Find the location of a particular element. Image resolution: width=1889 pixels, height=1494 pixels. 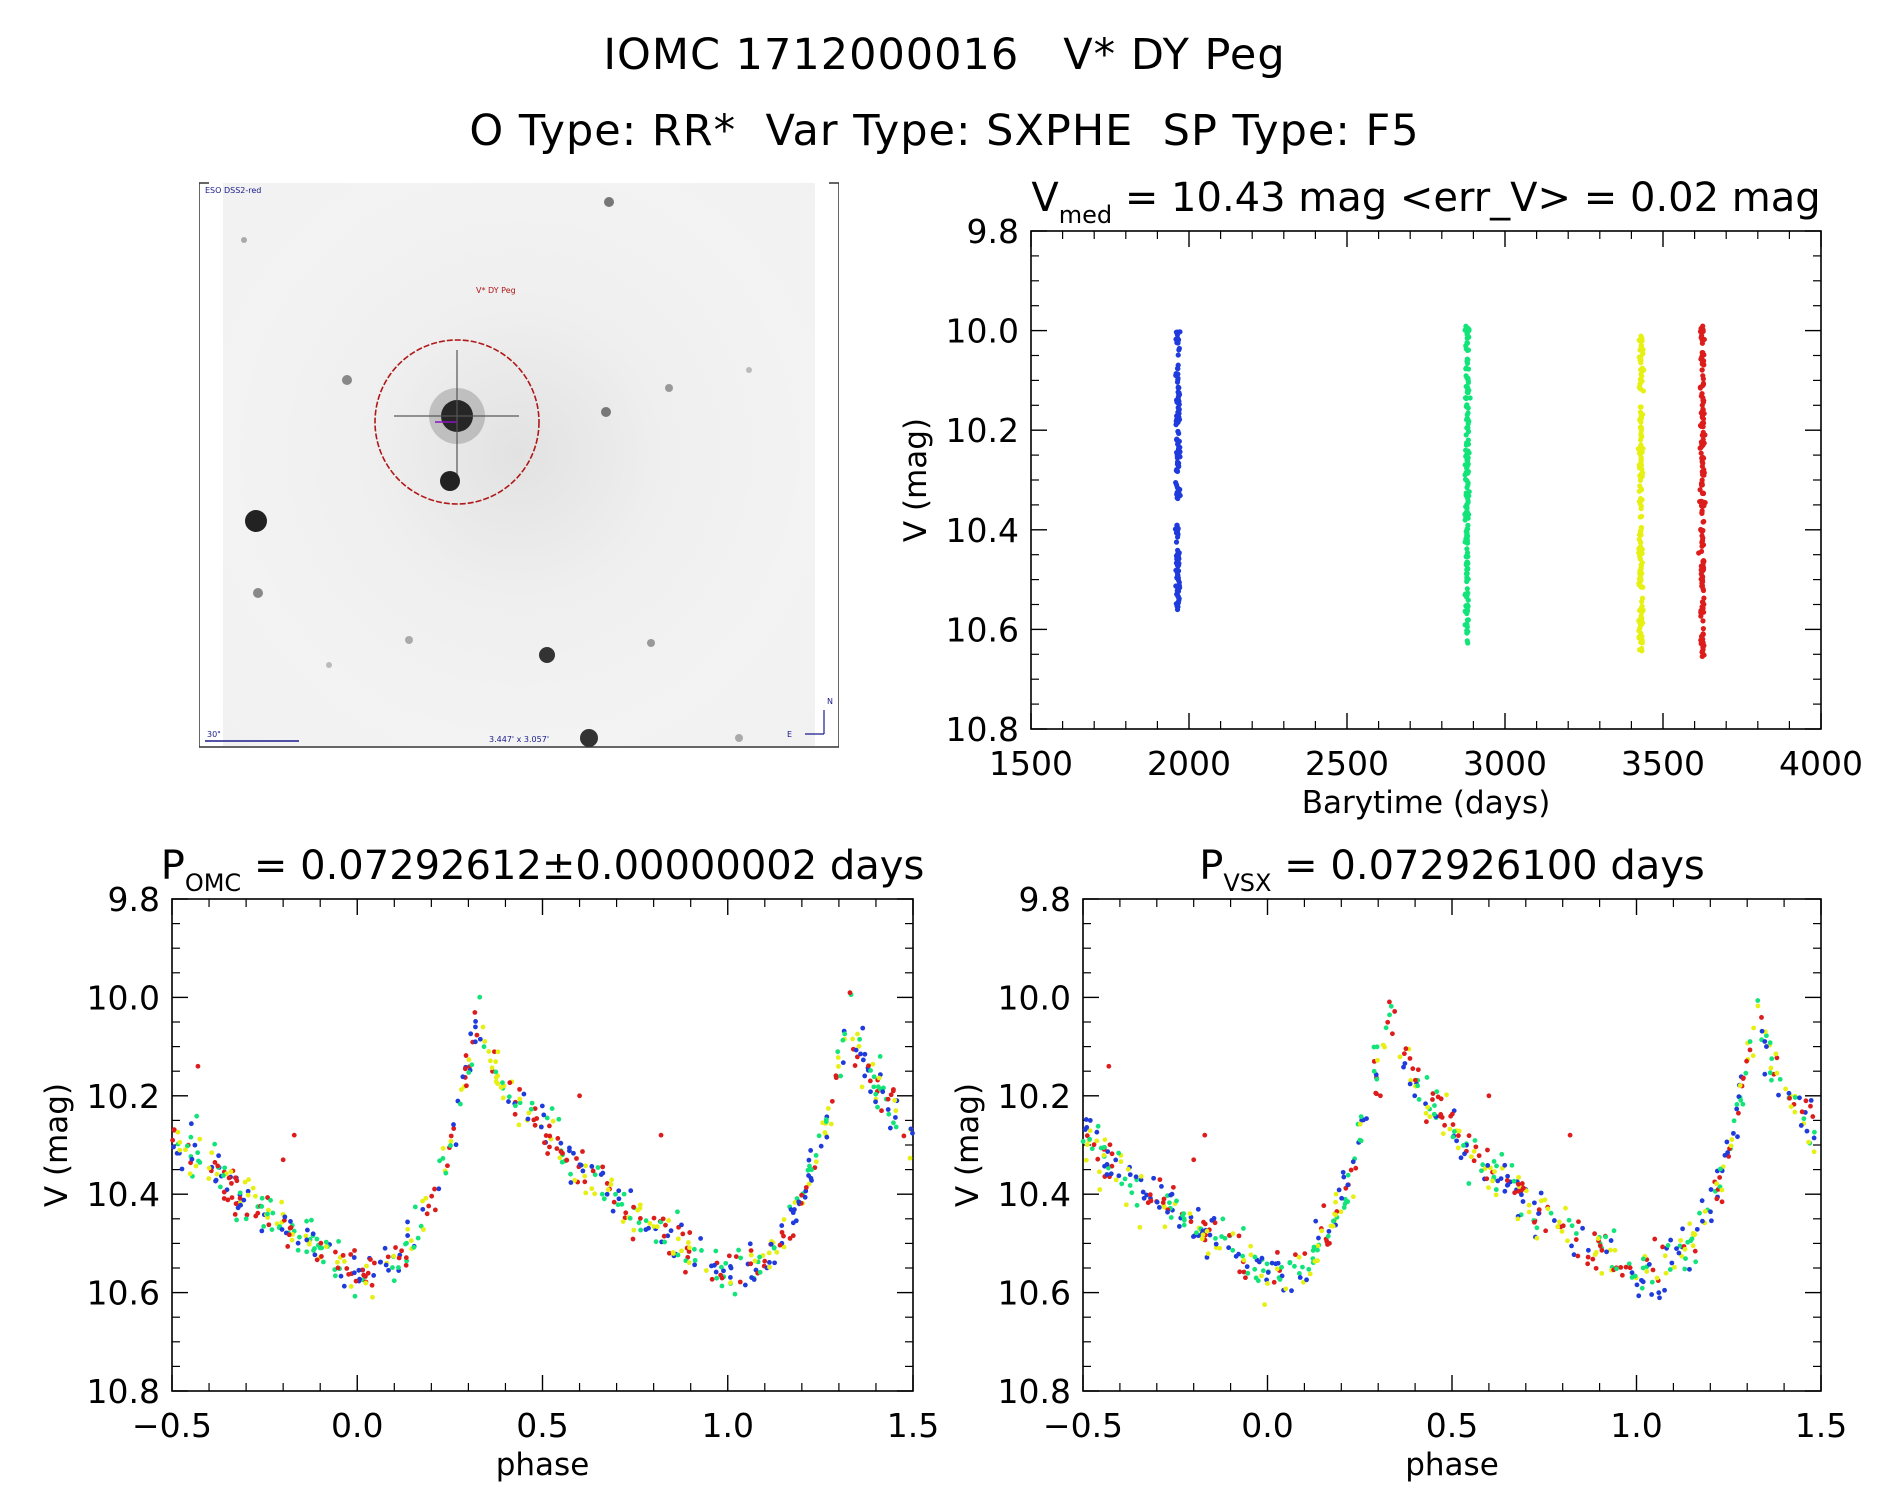

phase_vsx-frame is located at coordinates (1452, 1145).